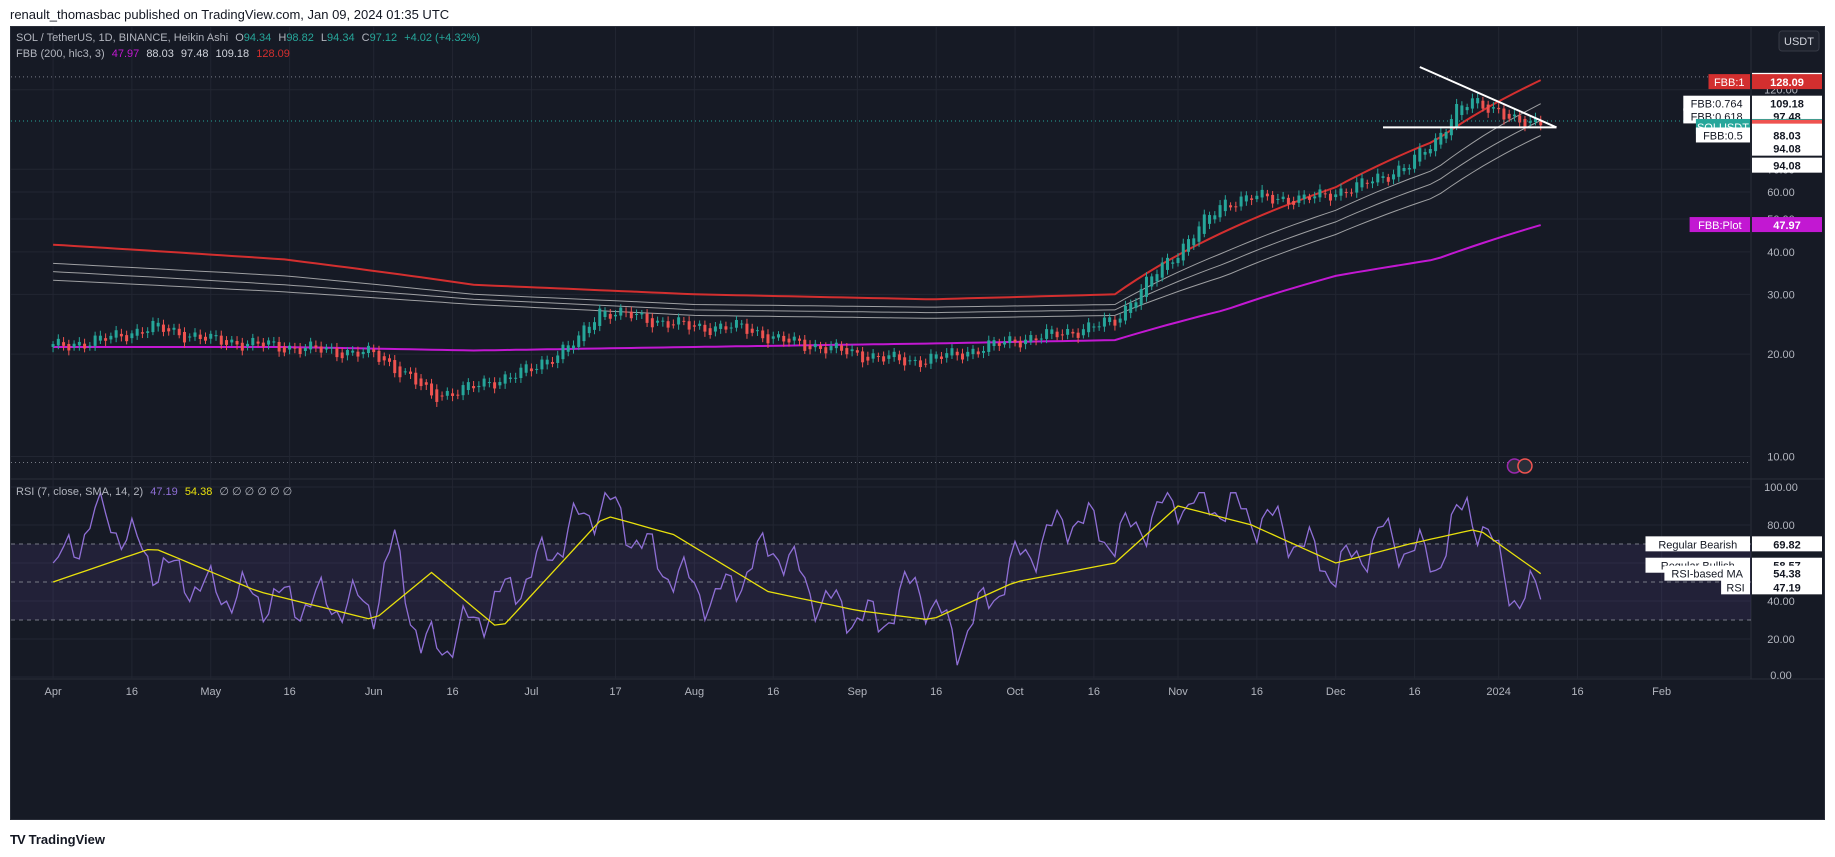 The width and height of the screenshot is (1835, 857). Describe the element at coordinates (1787, 148) in the screenshot. I see `price-label-box` at that location.